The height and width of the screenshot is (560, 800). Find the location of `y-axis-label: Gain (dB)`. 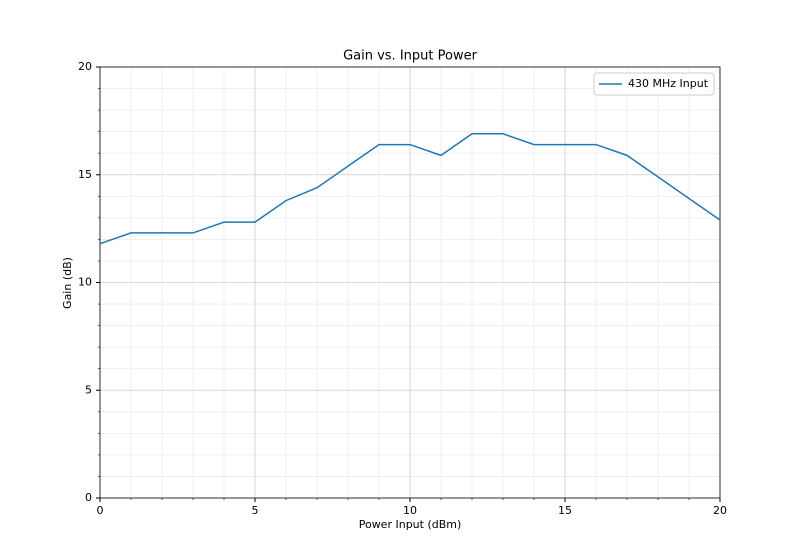

y-axis-label: Gain (dB) is located at coordinates (67, 283).